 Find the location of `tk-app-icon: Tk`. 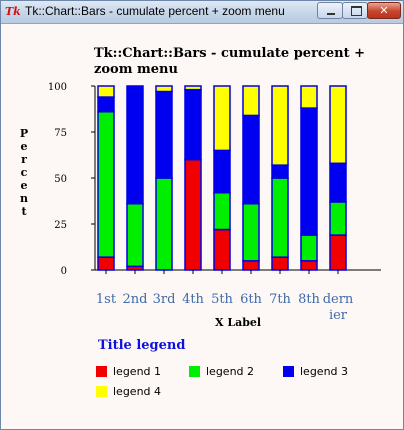

tk-app-icon: Tk is located at coordinates (13, 11).